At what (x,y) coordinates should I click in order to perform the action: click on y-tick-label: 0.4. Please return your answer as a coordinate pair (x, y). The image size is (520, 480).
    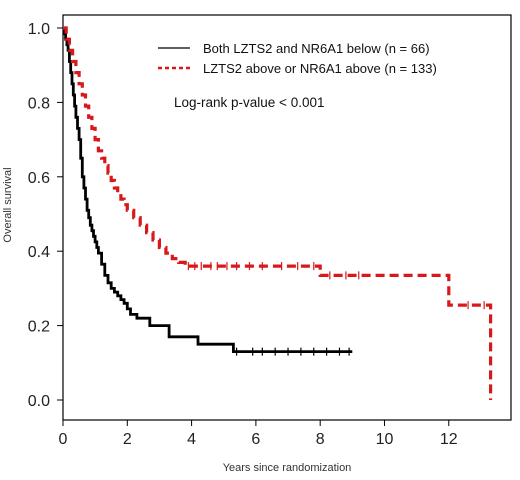
    Looking at the image, I should click on (39, 252).